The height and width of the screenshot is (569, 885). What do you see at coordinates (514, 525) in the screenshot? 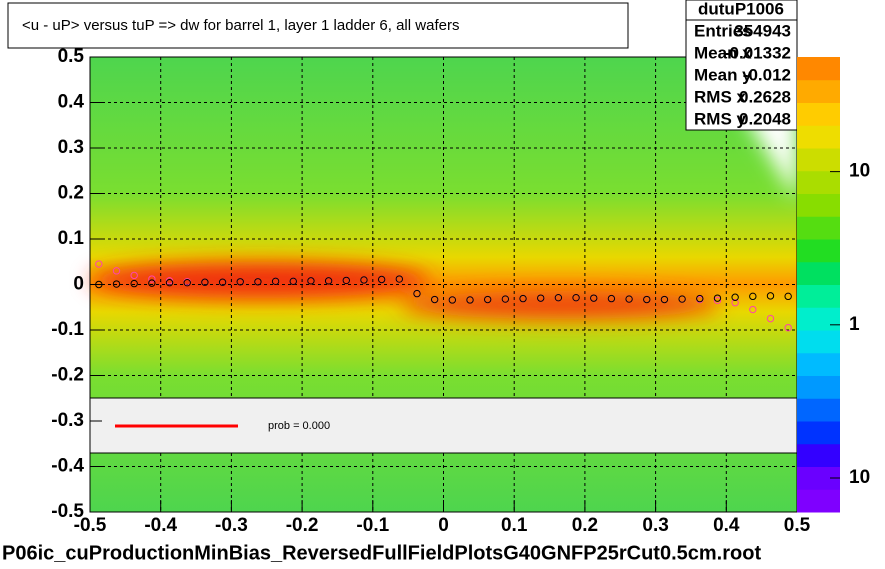
I see `x-tick-label: 0.1` at bounding box center [514, 525].